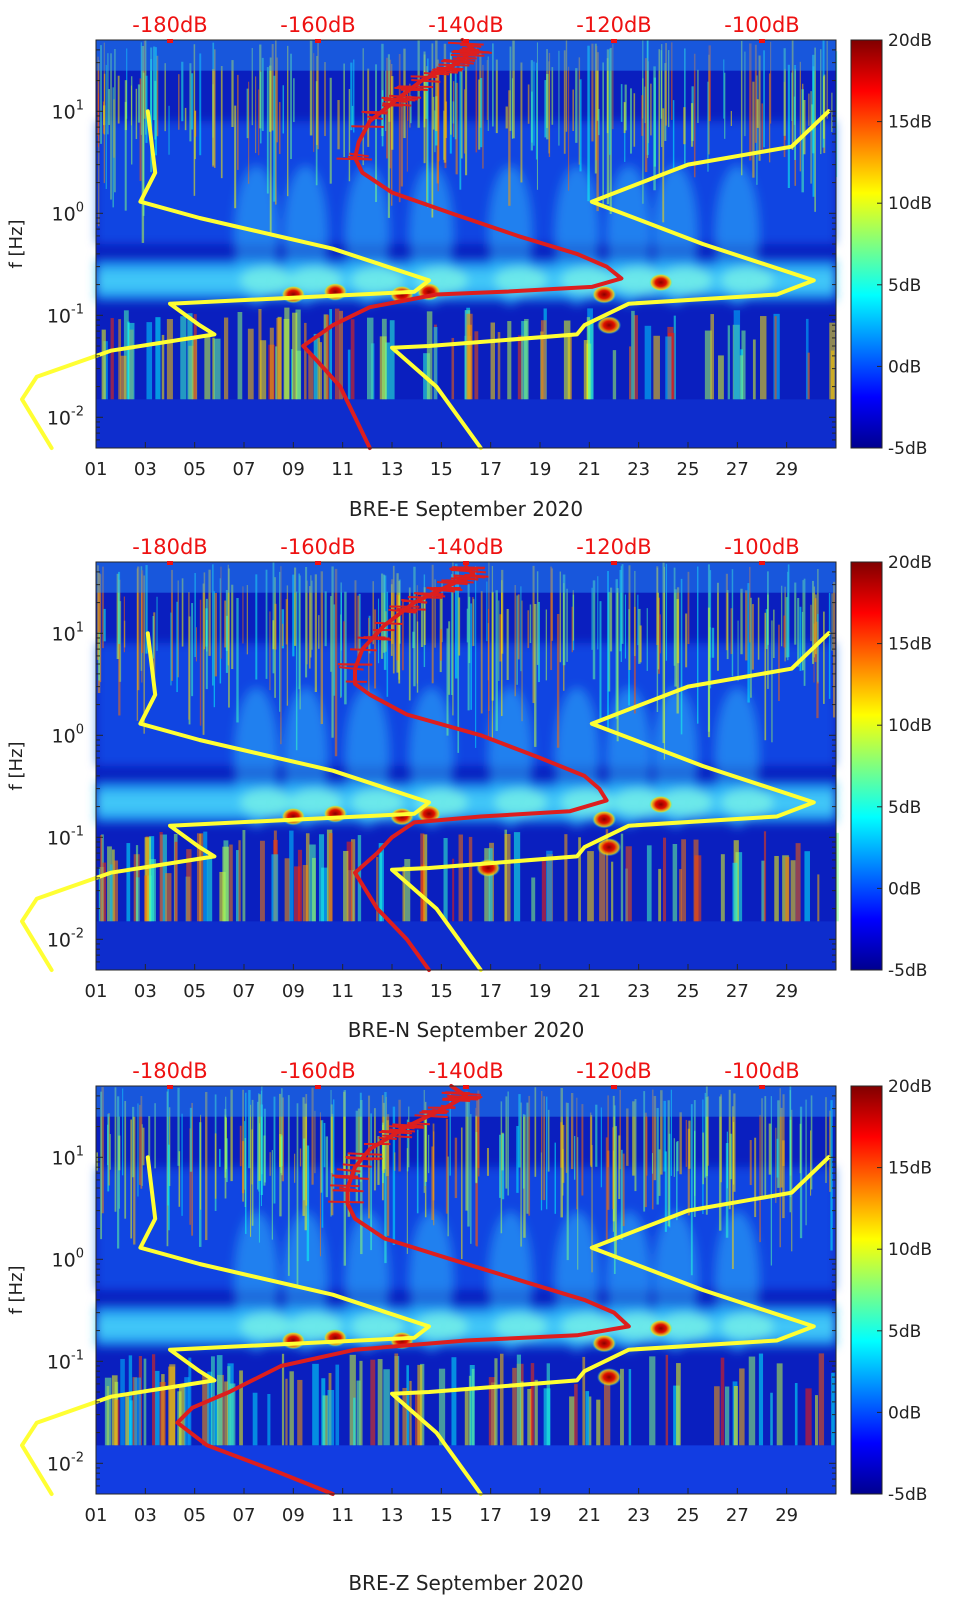 This screenshot has height=1599, width=962. Describe the element at coordinates (335, 291) in the screenshot. I see `event-blob` at that location.